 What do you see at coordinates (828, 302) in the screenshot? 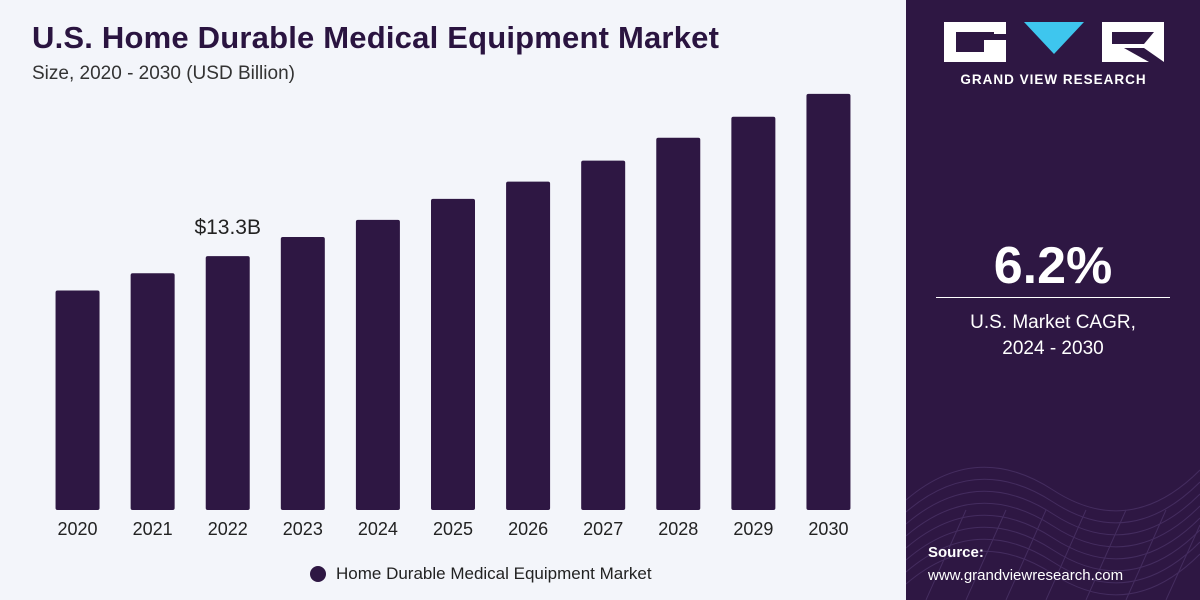
I see `bar-2030` at bounding box center [828, 302].